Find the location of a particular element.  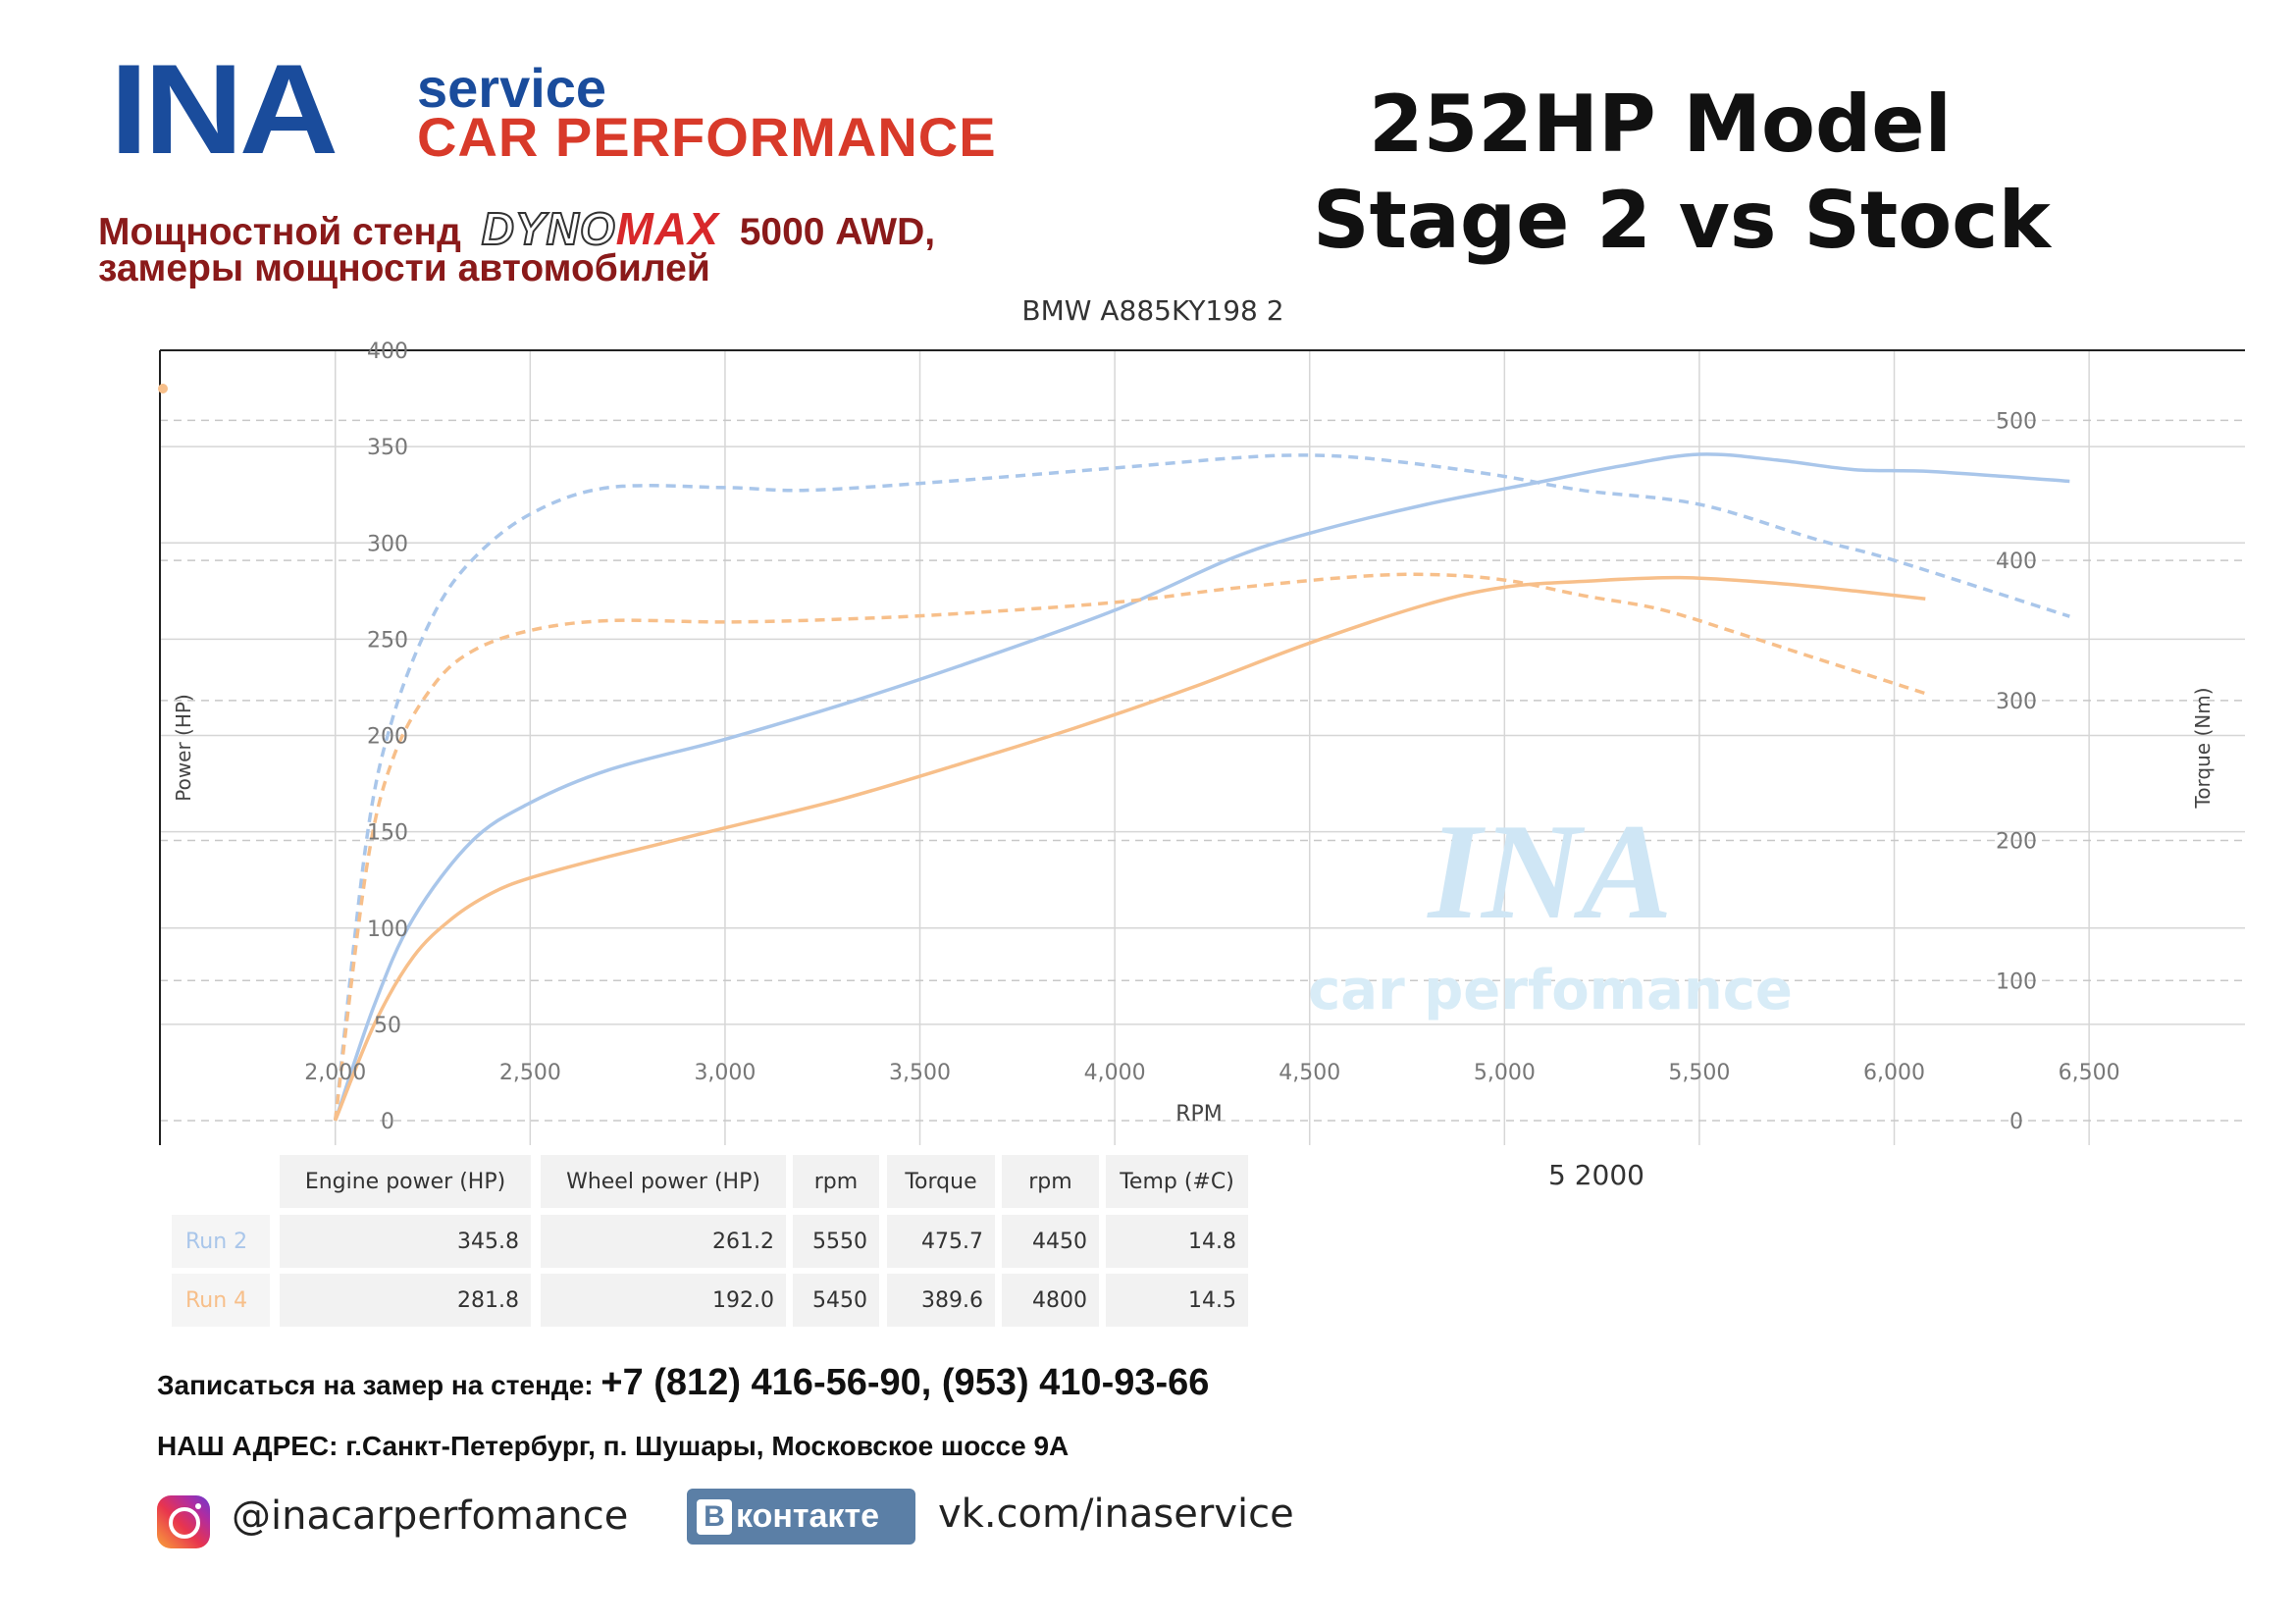

ina-logo: INA is located at coordinates (224, 109).